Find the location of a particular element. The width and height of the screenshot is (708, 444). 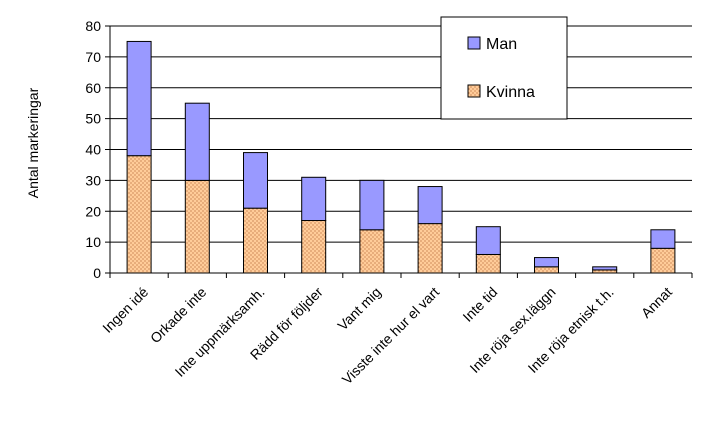

legend-label-kvinna: Kvinna is located at coordinates (510, 92).